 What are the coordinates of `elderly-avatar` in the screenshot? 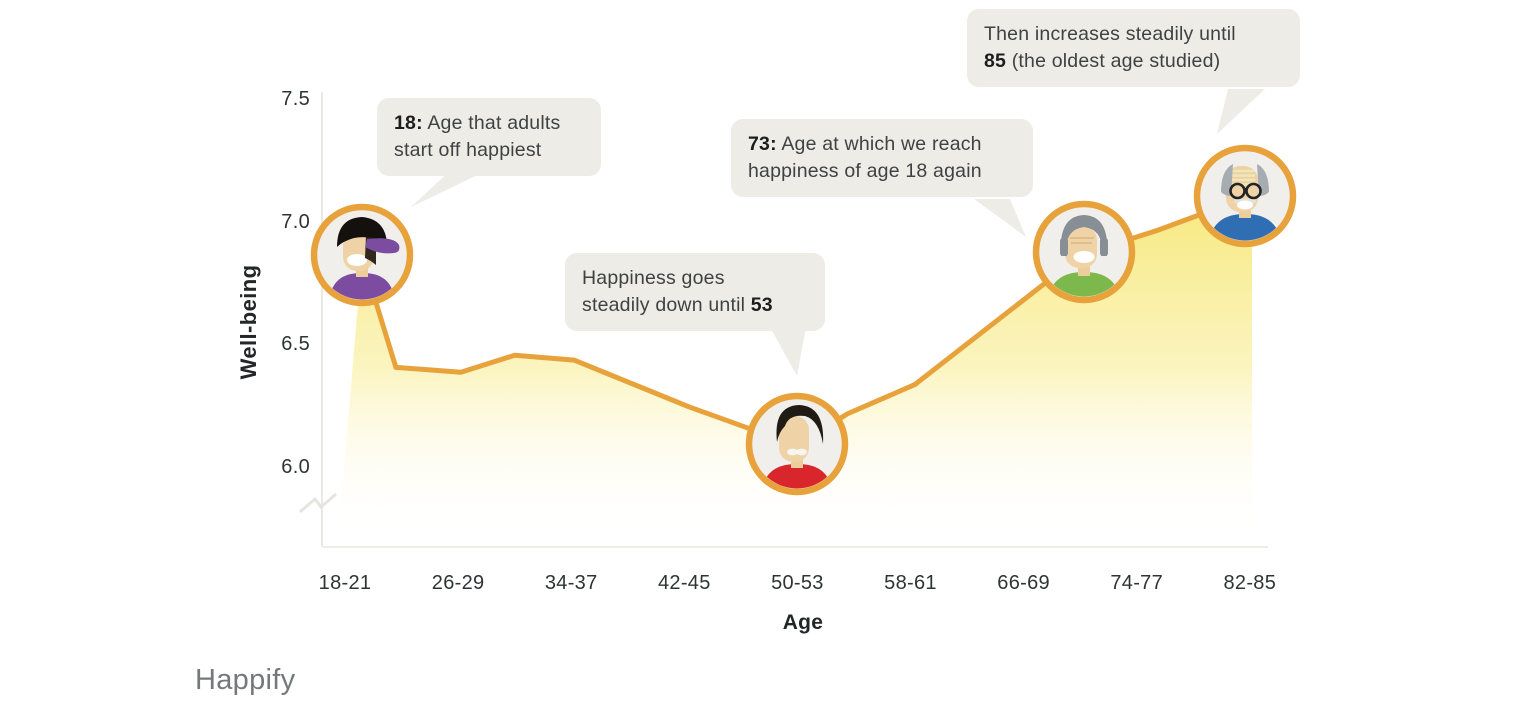 It's located at (1245, 196).